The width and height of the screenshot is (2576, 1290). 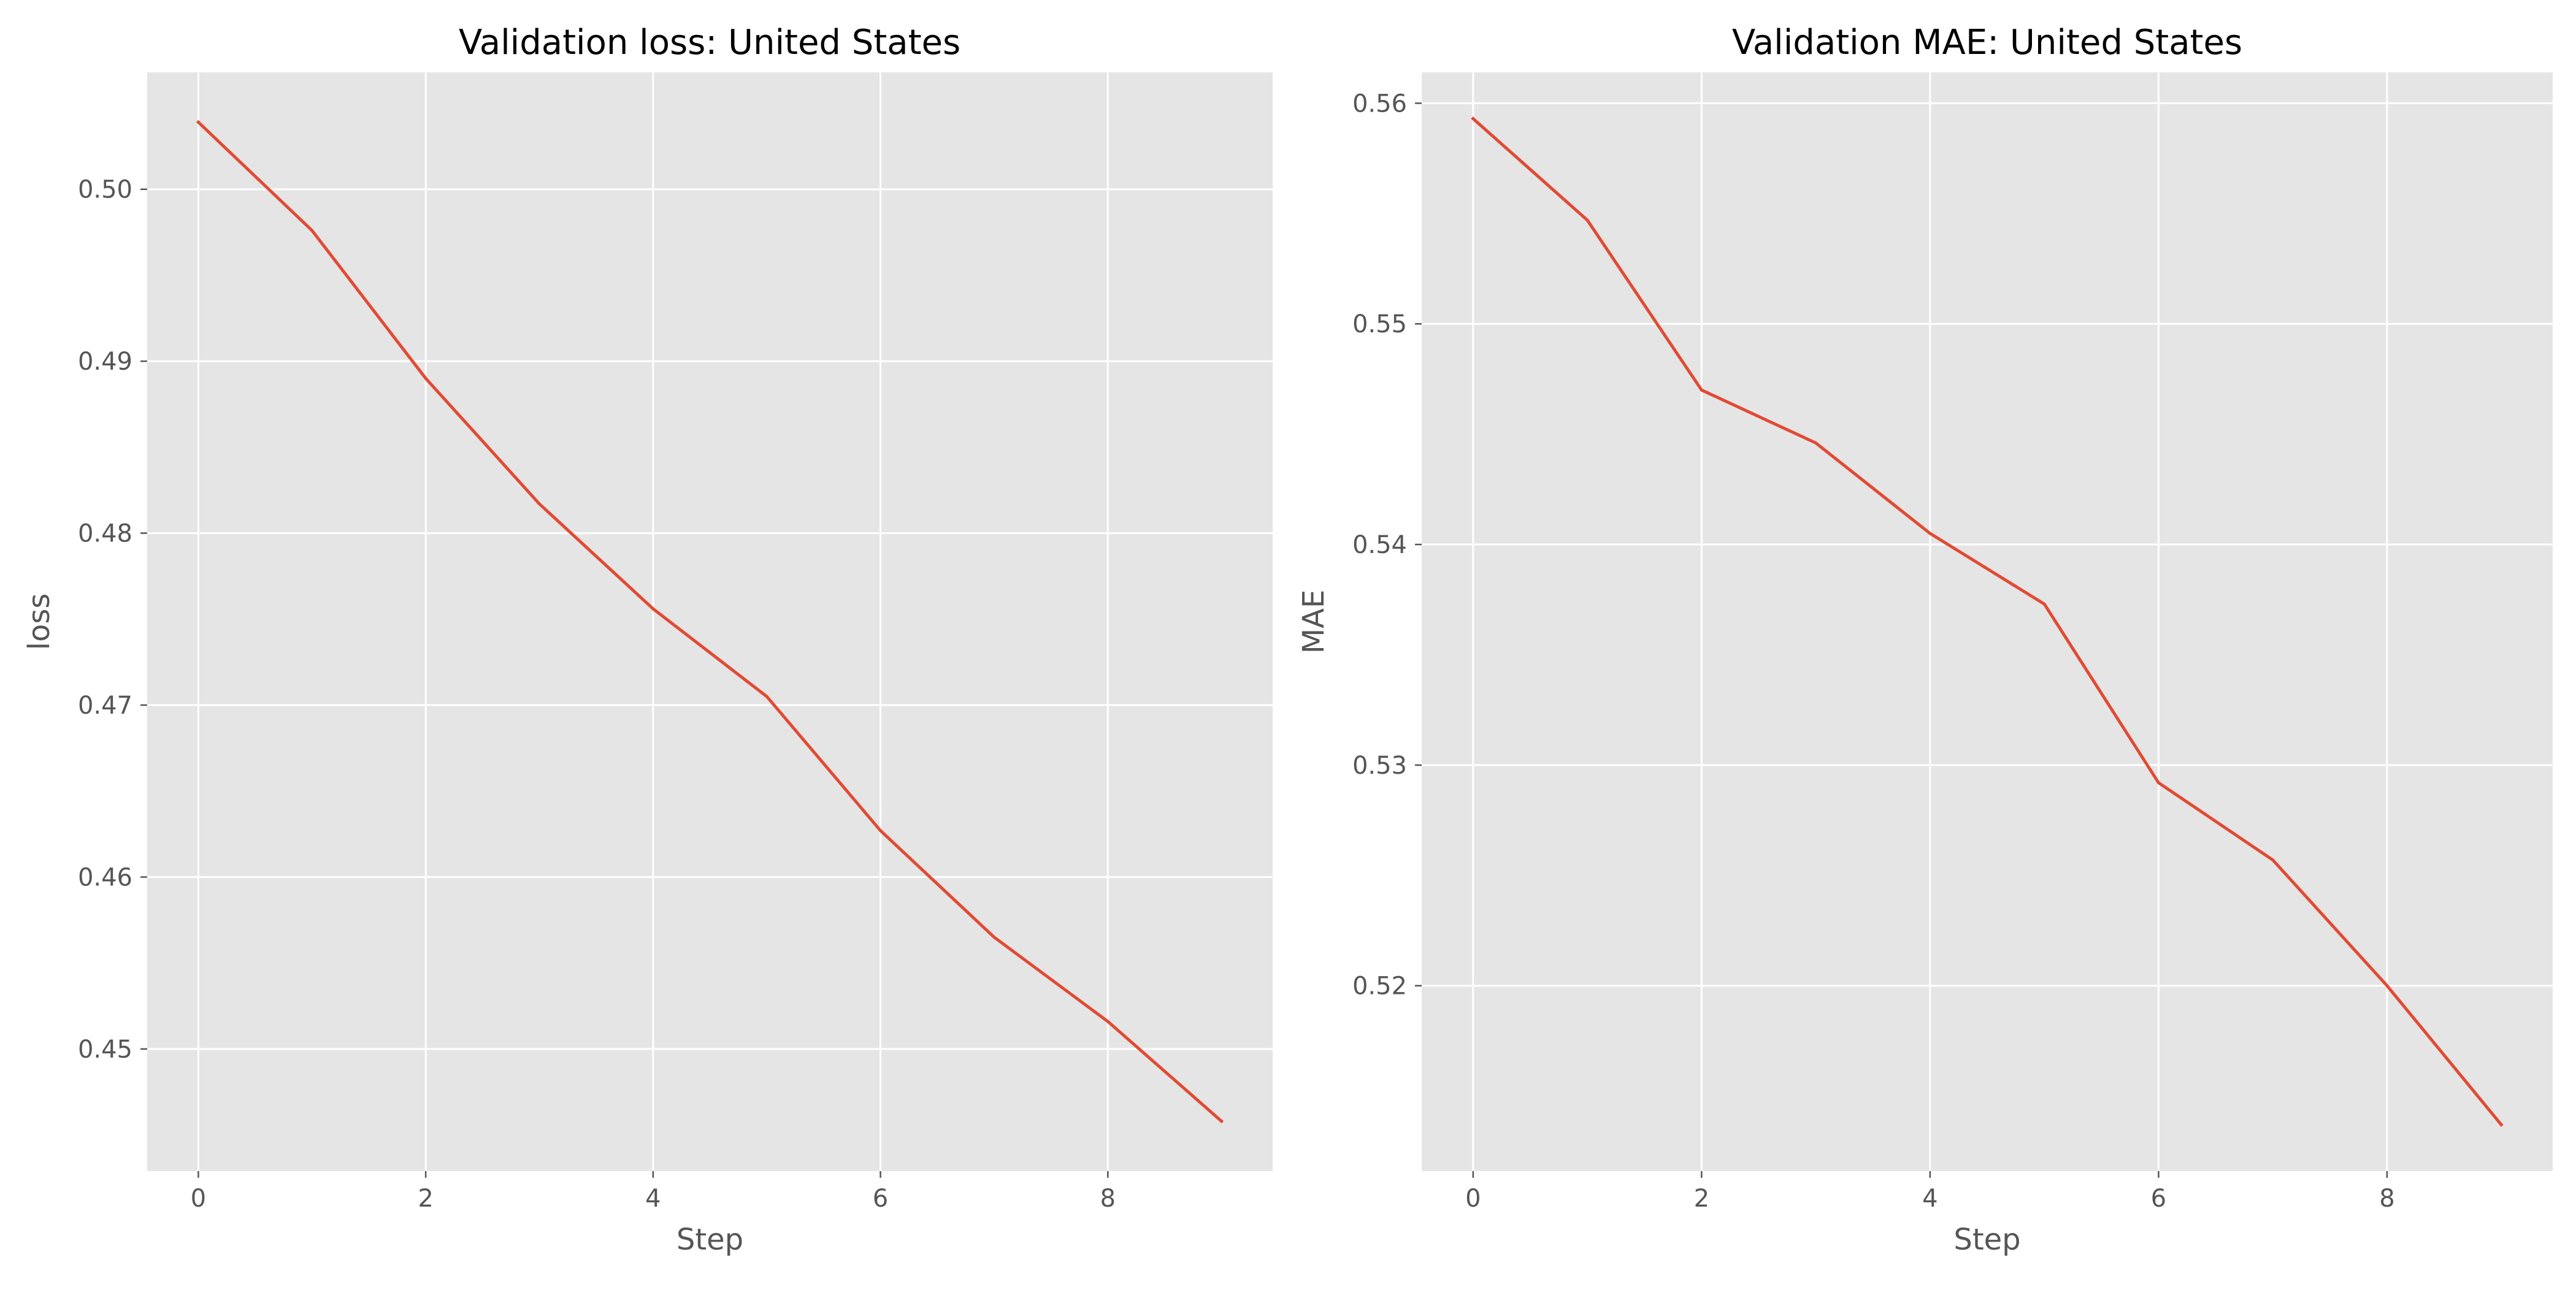 What do you see at coordinates (105, 362) in the screenshot?
I see `chart-1-y-tick-label: 0.49` at bounding box center [105, 362].